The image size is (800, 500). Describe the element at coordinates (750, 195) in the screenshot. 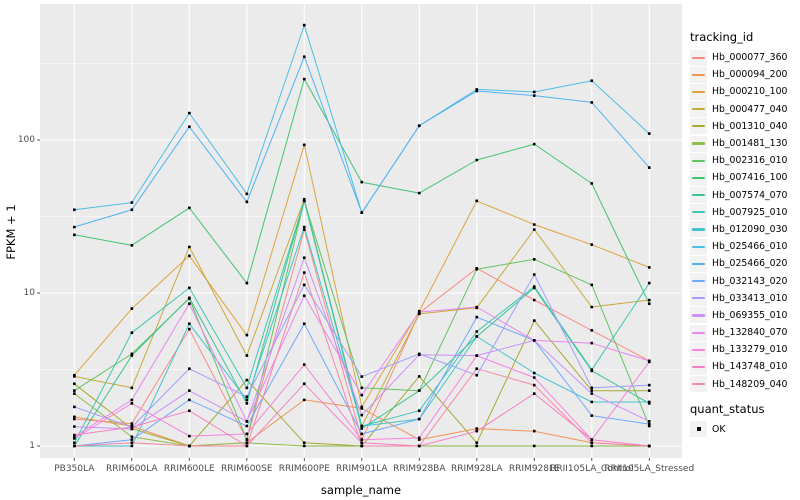

I see `legend-entry-label: Hb_007574_070` at that location.